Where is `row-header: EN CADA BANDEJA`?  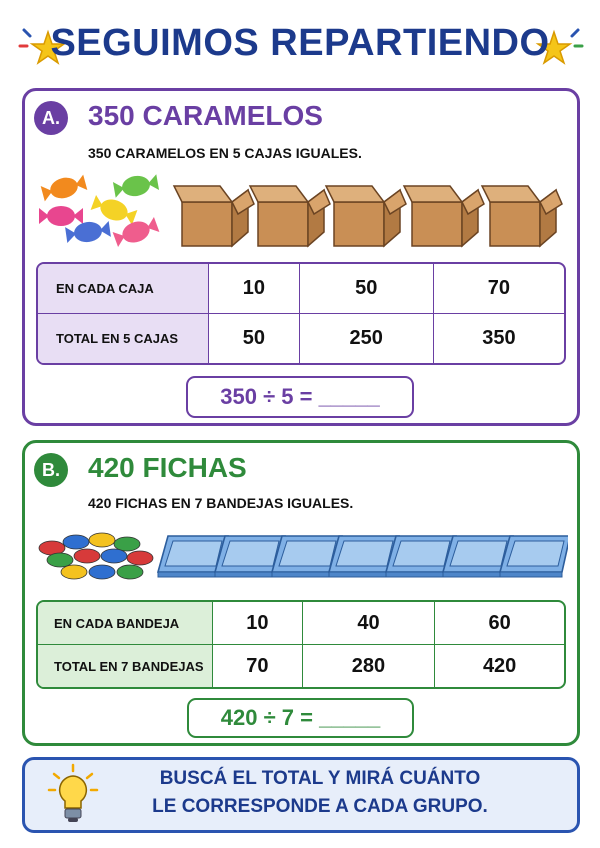 row-header: EN CADA BANDEJA is located at coordinates (125, 623).